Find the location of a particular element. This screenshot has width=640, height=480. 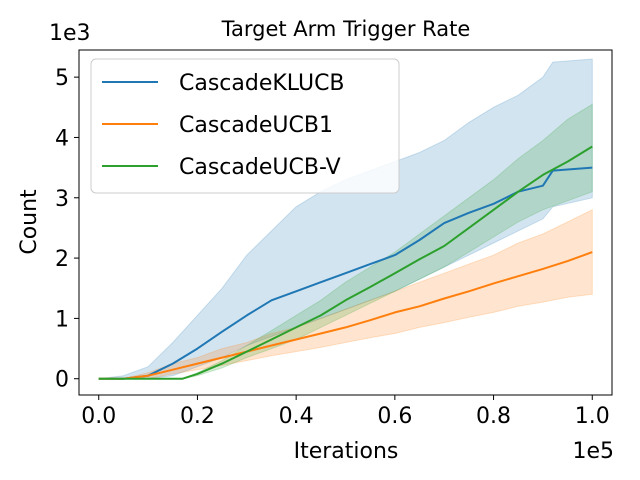

x-axis: 0.0 0.2 0.4 0.6 0.8 1.0 is located at coordinates (345, 412).